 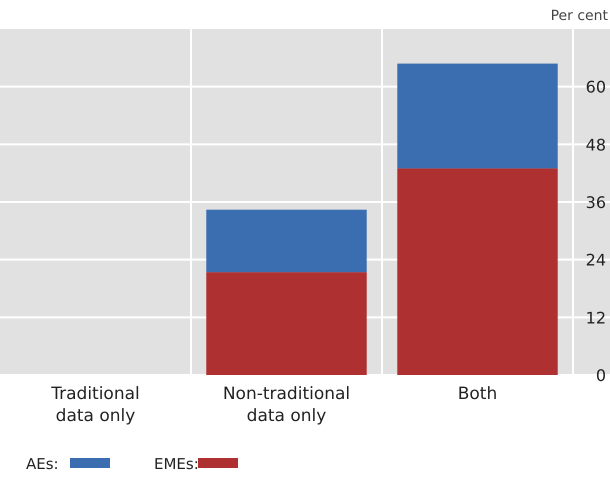 I want to click on x-tick-label: Traditional data only, so click(x=95, y=405).